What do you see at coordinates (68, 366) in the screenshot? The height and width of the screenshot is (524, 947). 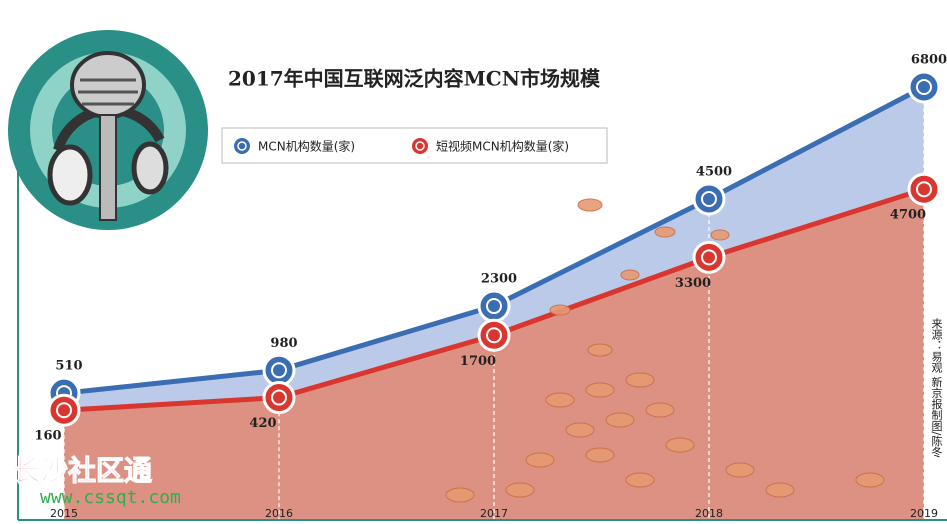 I see `data-label: 510` at bounding box center [68, 366].